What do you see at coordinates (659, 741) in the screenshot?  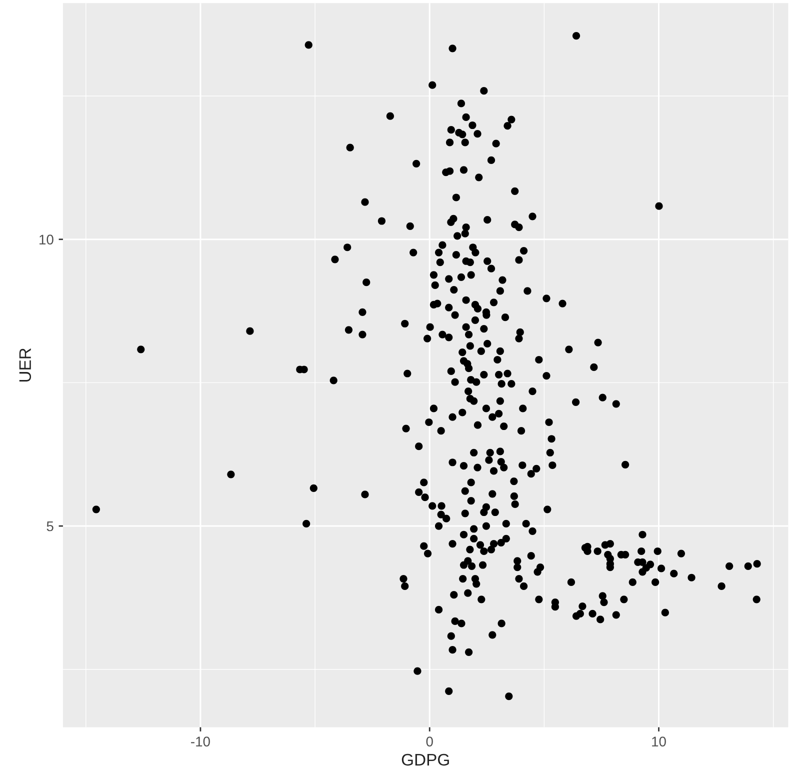 I see `x-tick-label: 10` at bounding box center [659, 741].